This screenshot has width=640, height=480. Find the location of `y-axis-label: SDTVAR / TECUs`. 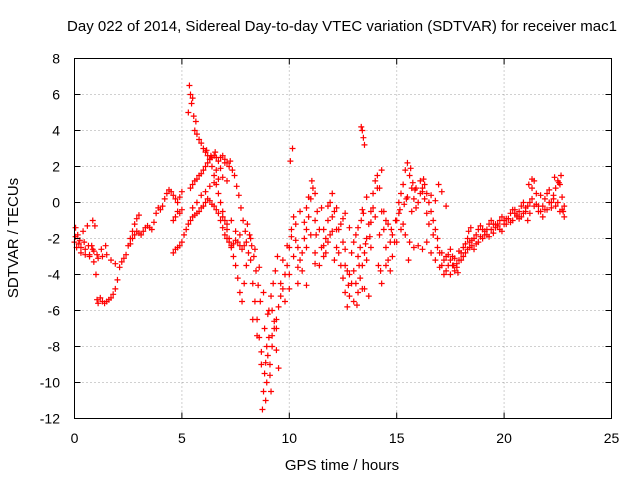

y-axis-label: SDTVAR / TECUs is located at coordinates (13, 238).